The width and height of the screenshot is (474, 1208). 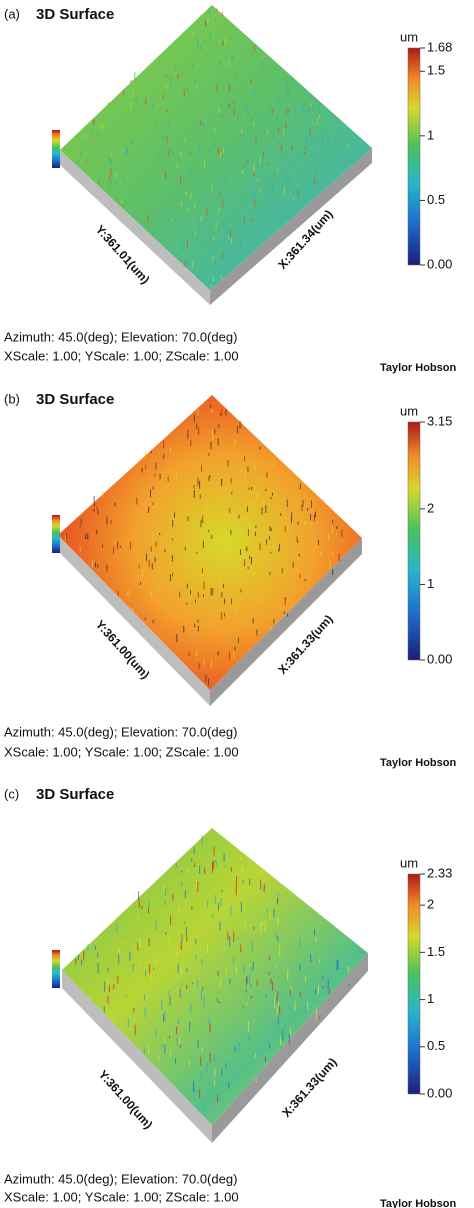 I want to click on panel-label: (b), so click(x=12, y=398).